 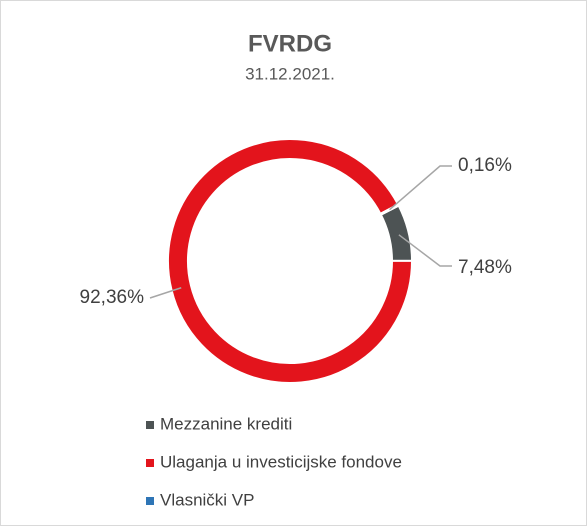 What do you see at coordinates (485, 165) in the screenshot?
I see `data-label: 0,16%` at bounding box center [485, 165].